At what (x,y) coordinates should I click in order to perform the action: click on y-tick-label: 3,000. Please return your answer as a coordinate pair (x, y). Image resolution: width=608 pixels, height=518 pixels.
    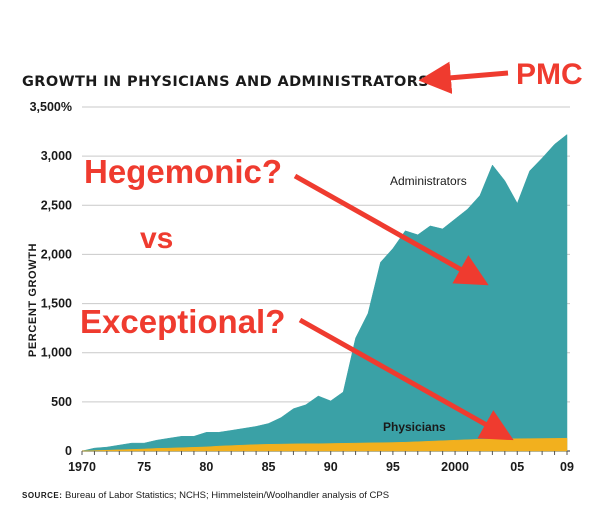
    Looking at the image, I should click on (56, 156).